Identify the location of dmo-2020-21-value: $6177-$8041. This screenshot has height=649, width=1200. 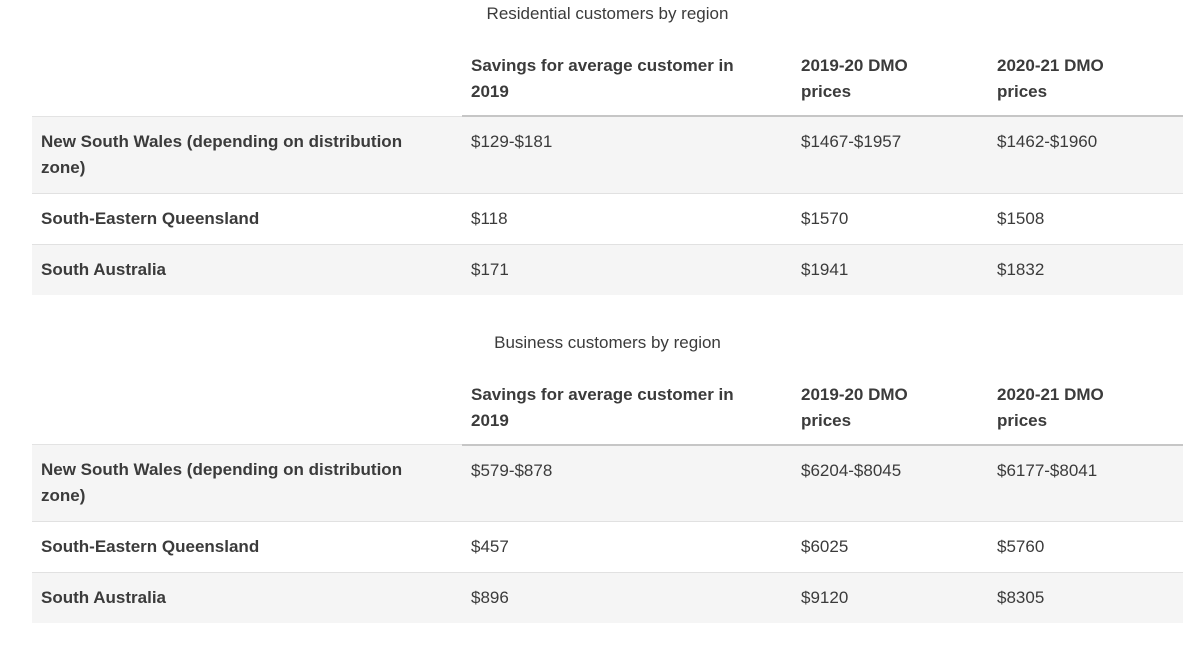
(1085, 483).